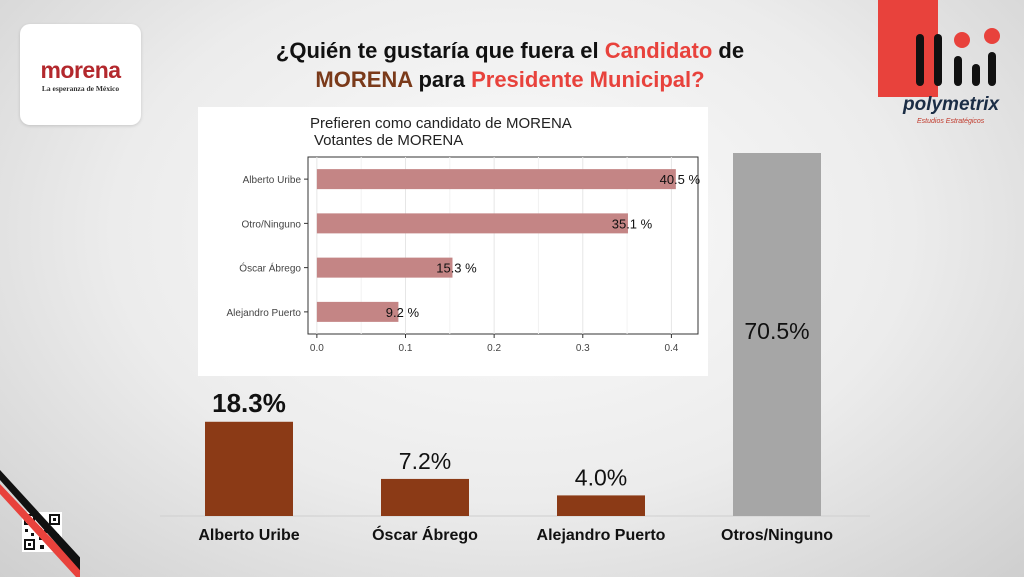 Image resolution: width=1024 pixels, height=577 pixels. I want to click on inset-bar-oscar-abrego, so click(384, 267).